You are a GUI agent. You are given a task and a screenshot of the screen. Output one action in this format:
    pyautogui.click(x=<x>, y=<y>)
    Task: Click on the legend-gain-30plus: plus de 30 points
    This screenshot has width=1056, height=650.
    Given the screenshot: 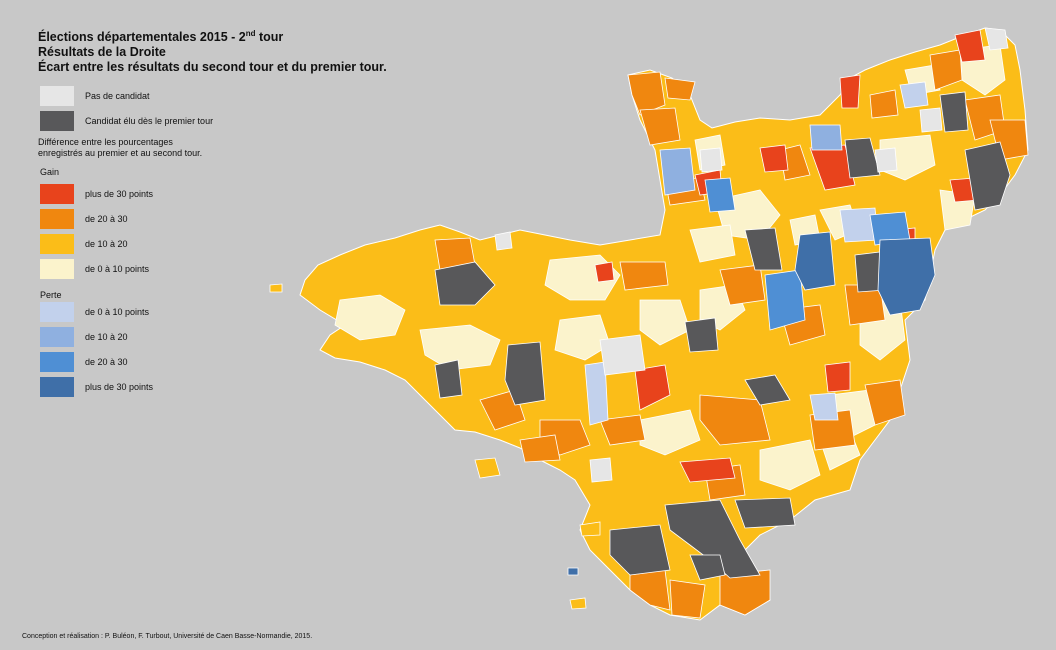 What is the action you would take?
    pyautogui.click(x=96, y=194)
    